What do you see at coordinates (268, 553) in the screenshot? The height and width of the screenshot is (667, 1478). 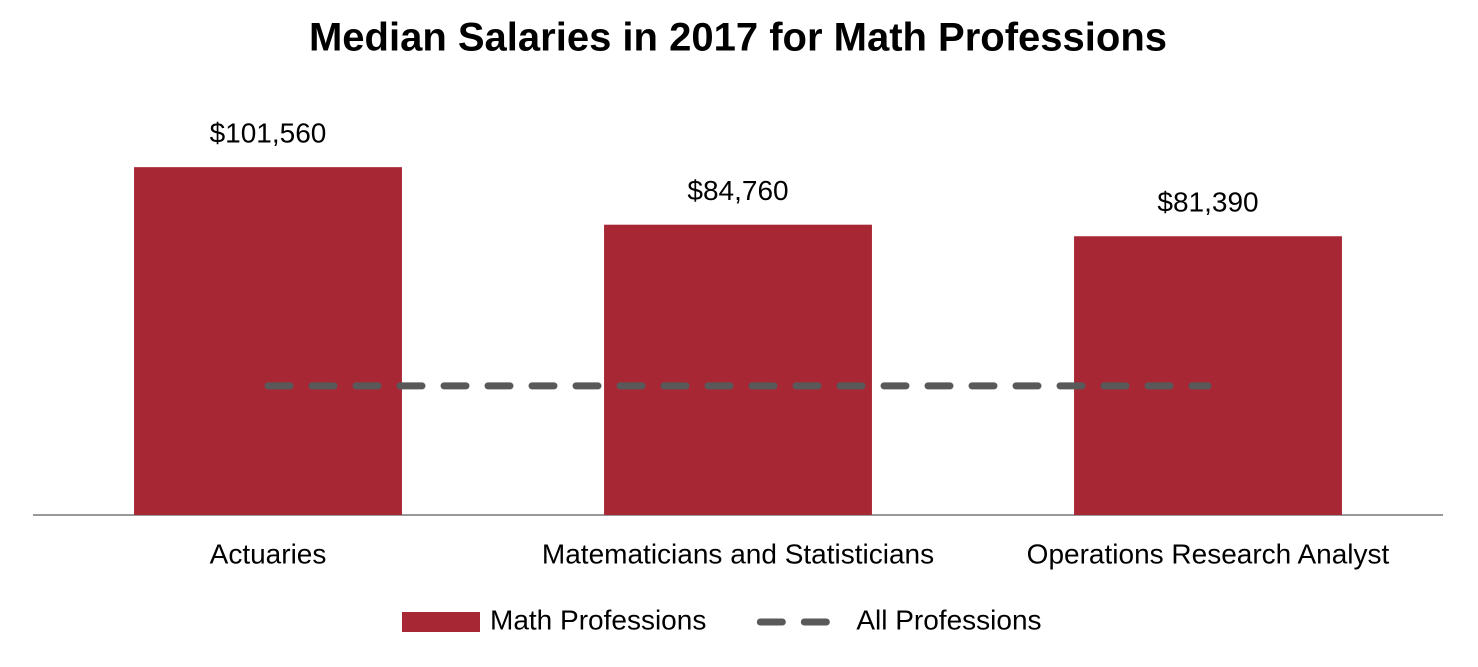 I see `x-tick-label: Actuaries` at bounding box center [268, 553].